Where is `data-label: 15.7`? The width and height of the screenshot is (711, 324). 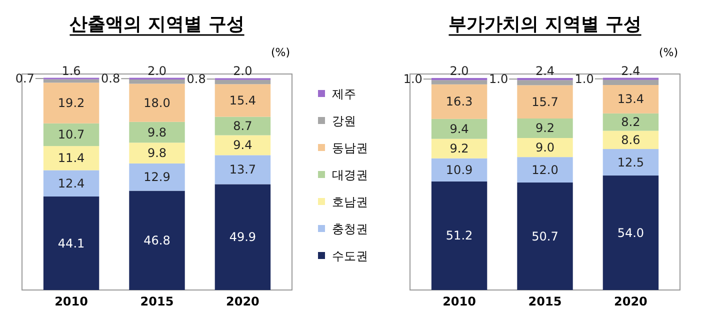
data-label: 15.7 is located at coordinates (545, 101).